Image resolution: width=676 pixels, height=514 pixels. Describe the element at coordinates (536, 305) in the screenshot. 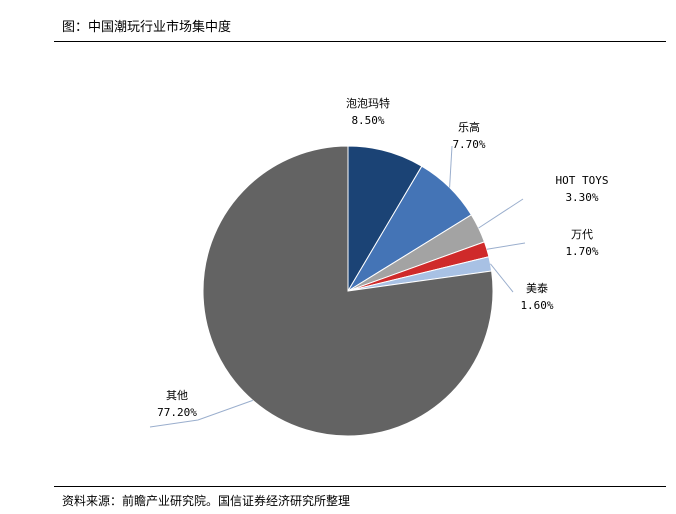

I see `slice-label-value-4: 1.60%` at that location.